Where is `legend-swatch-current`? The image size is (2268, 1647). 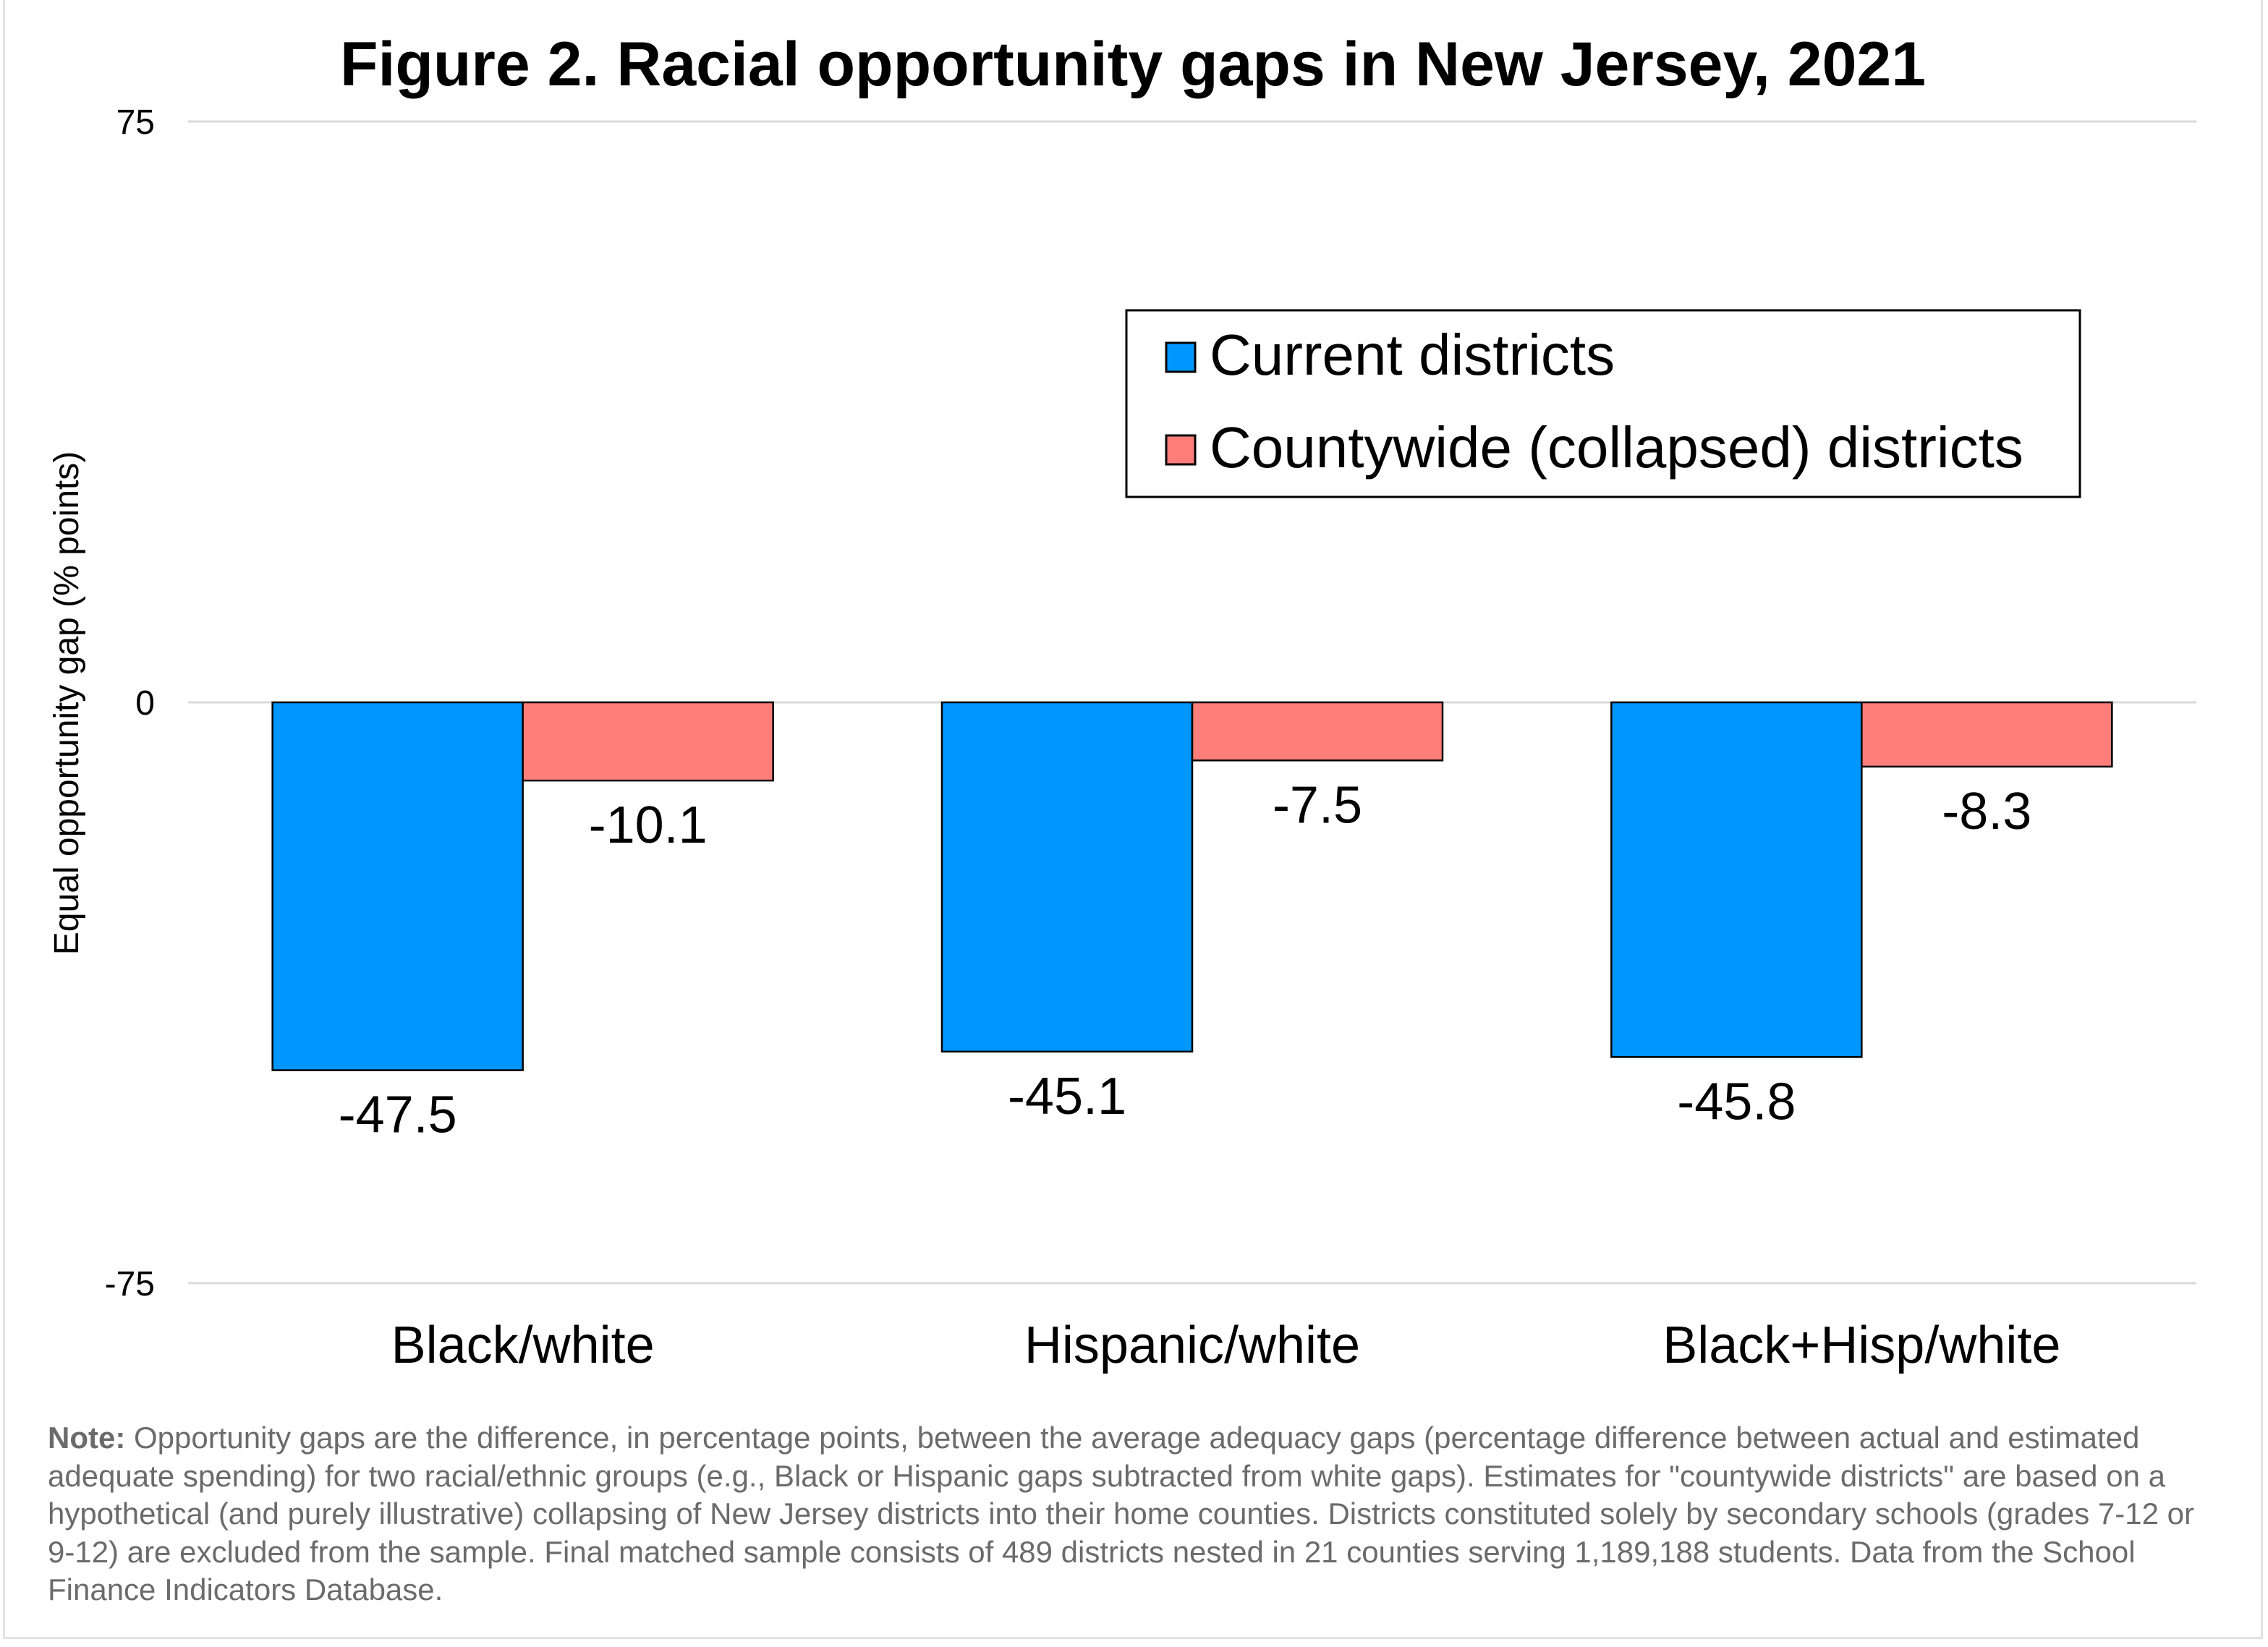
legend-swatch-current is located at coordinates (1181, 357).